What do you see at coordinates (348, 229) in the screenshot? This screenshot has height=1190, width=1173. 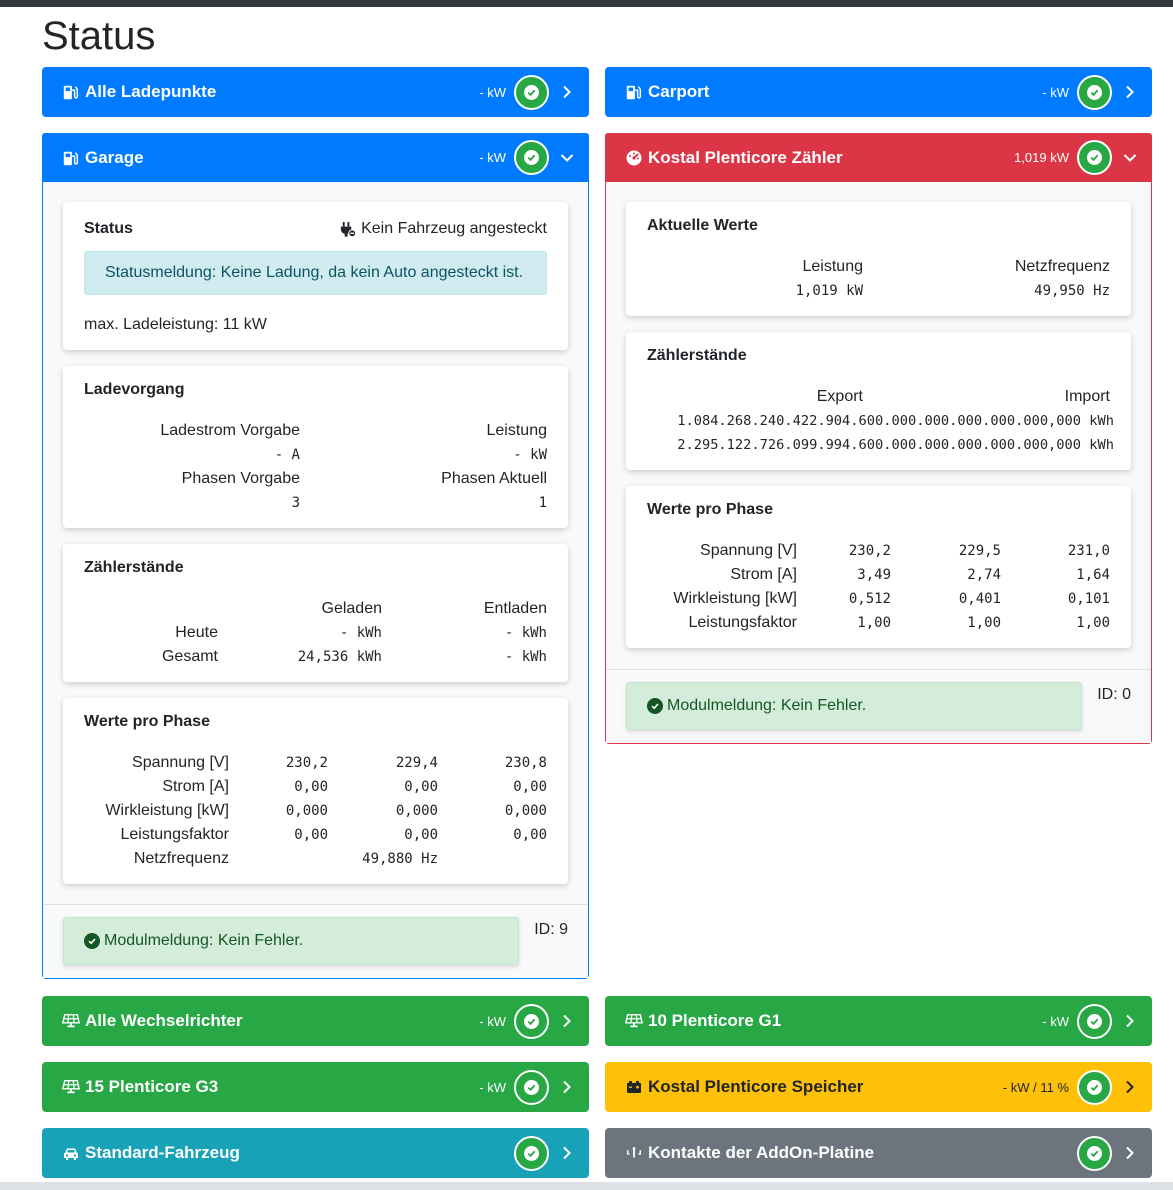 I see `plug-icon` at bounding box center [348, 229].